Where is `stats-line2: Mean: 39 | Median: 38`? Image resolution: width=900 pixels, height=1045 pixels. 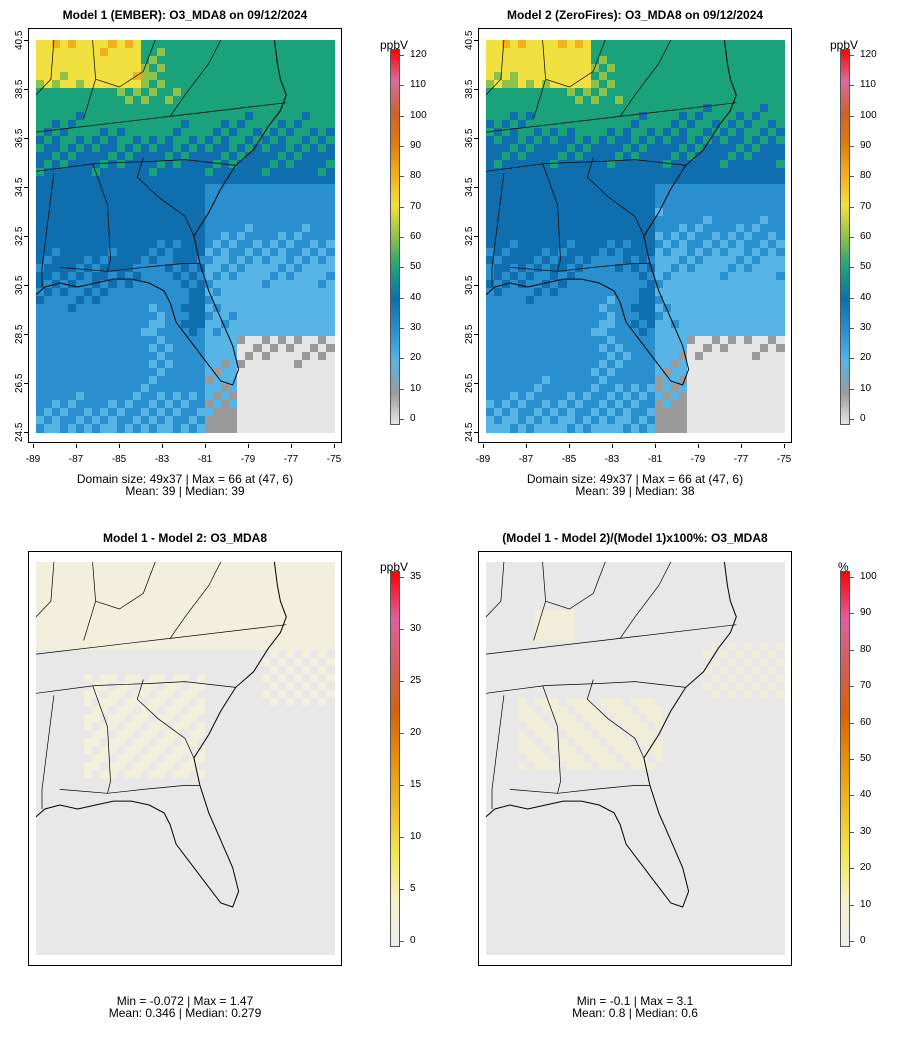
stats-line2: Mean: 39 | Median: 38 is located at coordinates (635, 491).